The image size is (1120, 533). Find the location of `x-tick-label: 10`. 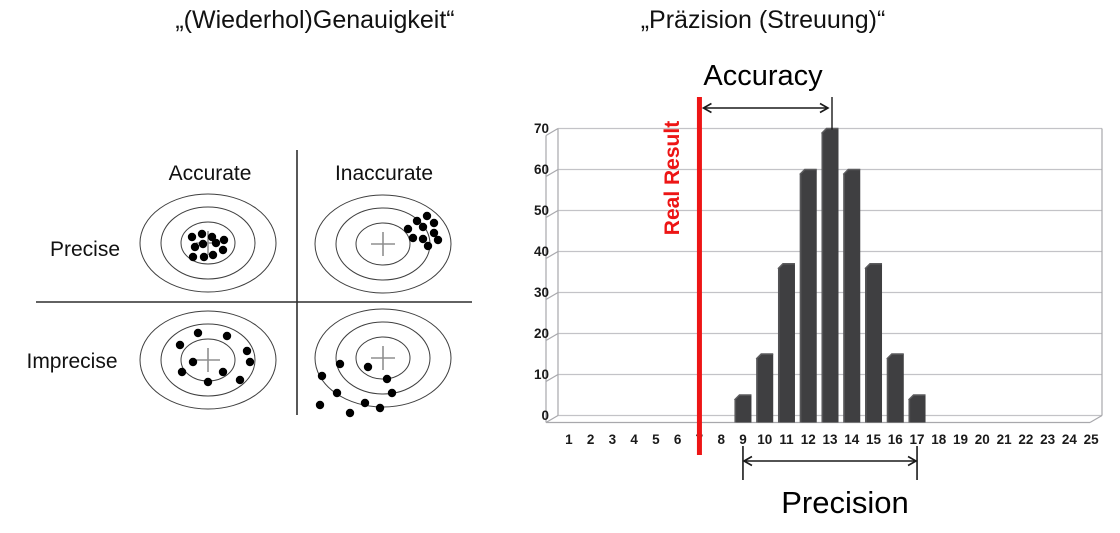

x-tick-label: 10 is located at coordinates (764, 439).